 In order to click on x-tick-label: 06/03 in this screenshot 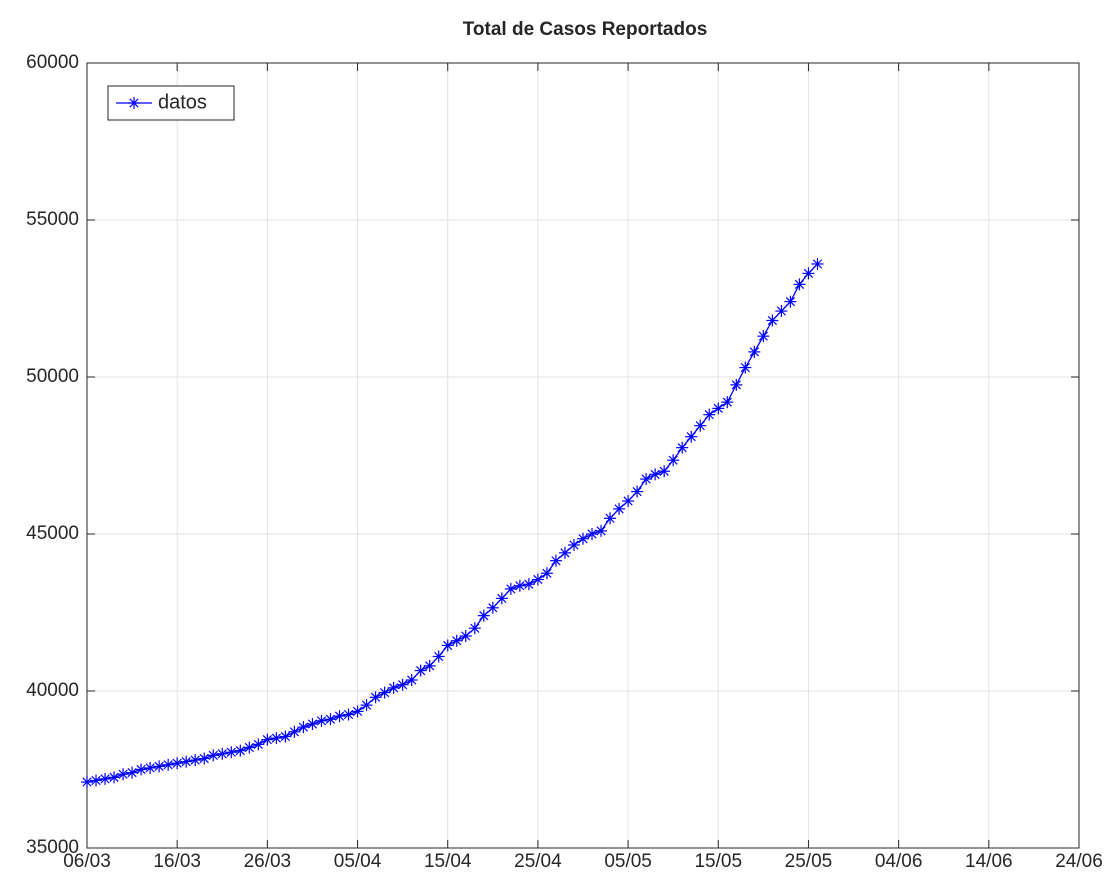, I will do `click(87, 861)`.